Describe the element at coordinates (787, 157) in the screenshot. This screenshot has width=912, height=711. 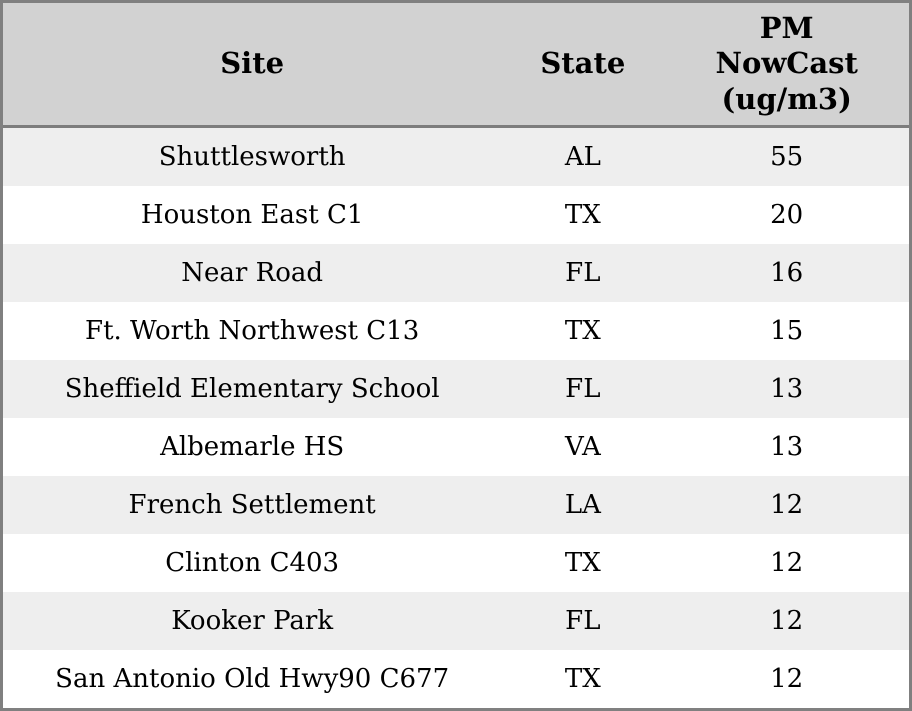
I see `pm-nowcast-cell: 55` at that location.